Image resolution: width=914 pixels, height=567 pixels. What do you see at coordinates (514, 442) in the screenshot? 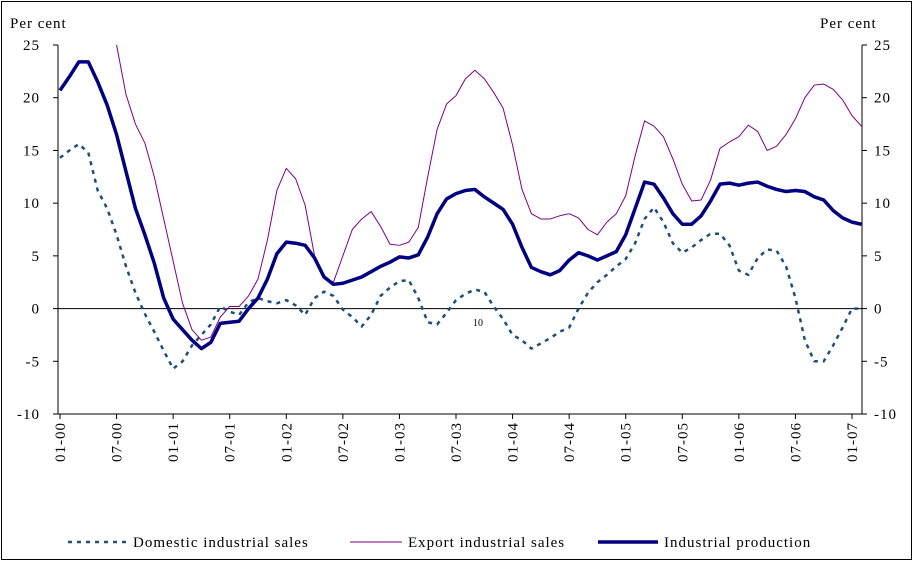
I see `x-tick-label: 01-04` at bounding box center [514, 442].